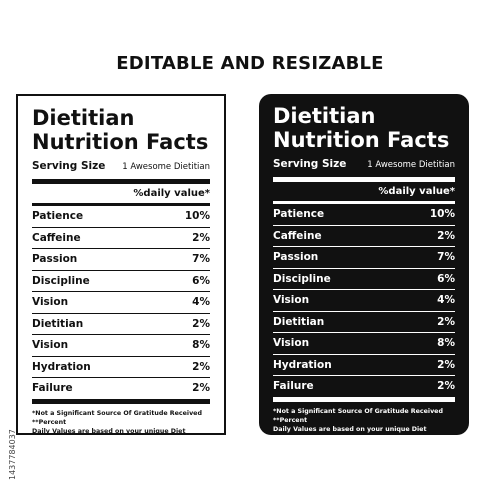 The image size is (500, 500). What do you see at coordinates (250, 63) in the screenshot?
I see `headline: EDITABLE AND RESIZABLE` at bounding box center [250, 63].